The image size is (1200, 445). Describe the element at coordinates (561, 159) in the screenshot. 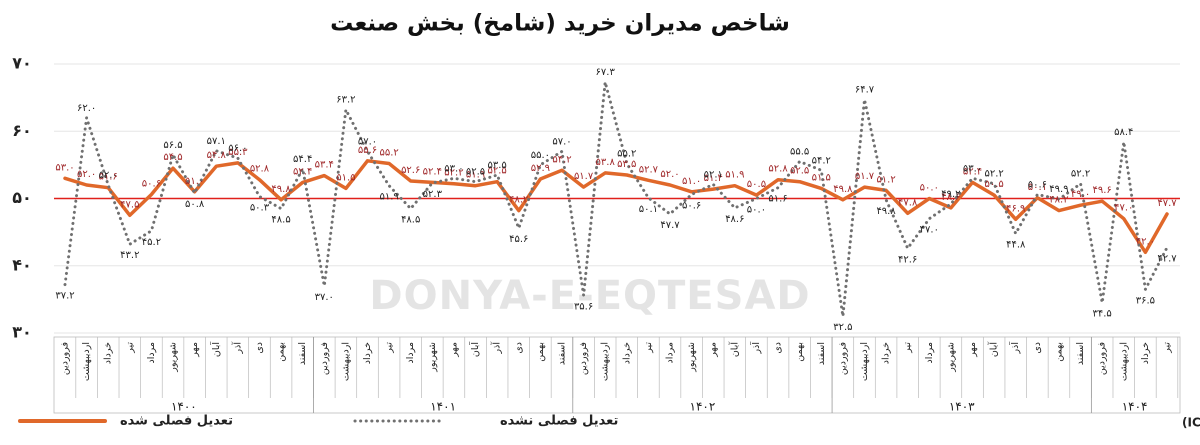

I see `data-label: ۵۴.۲` at that location.